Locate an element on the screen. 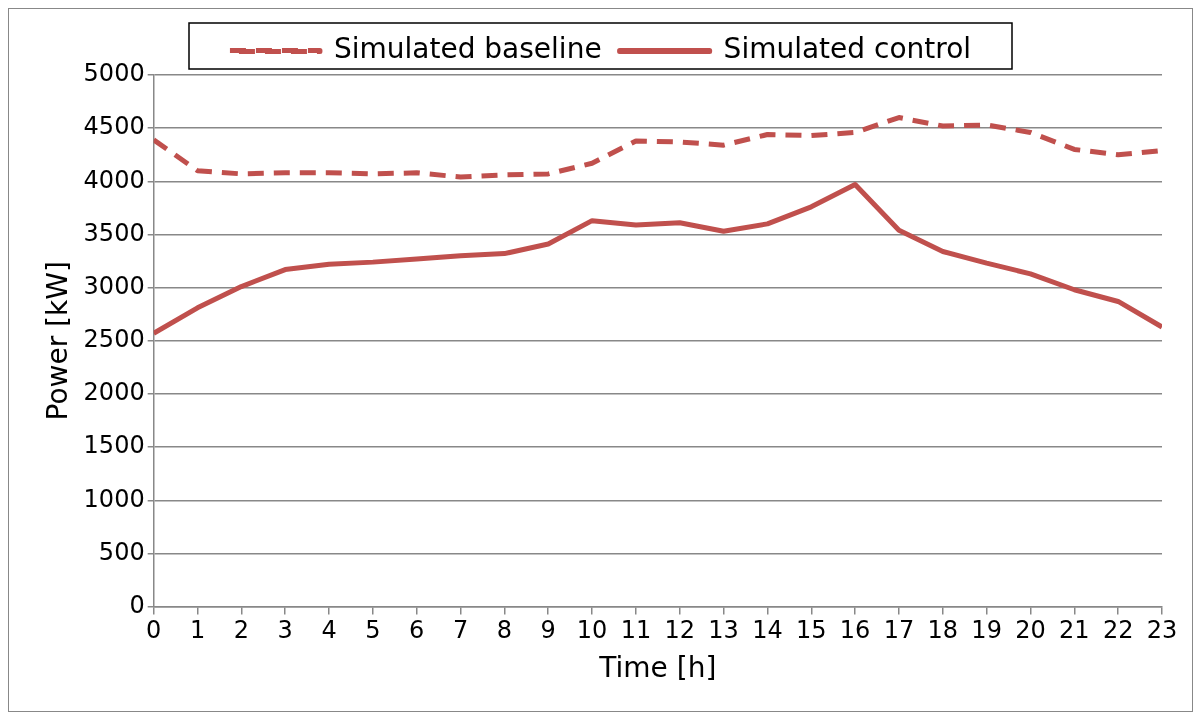 The image size is (1203, 724). x-tick-label: 14 is located at coordinates (767, 630).